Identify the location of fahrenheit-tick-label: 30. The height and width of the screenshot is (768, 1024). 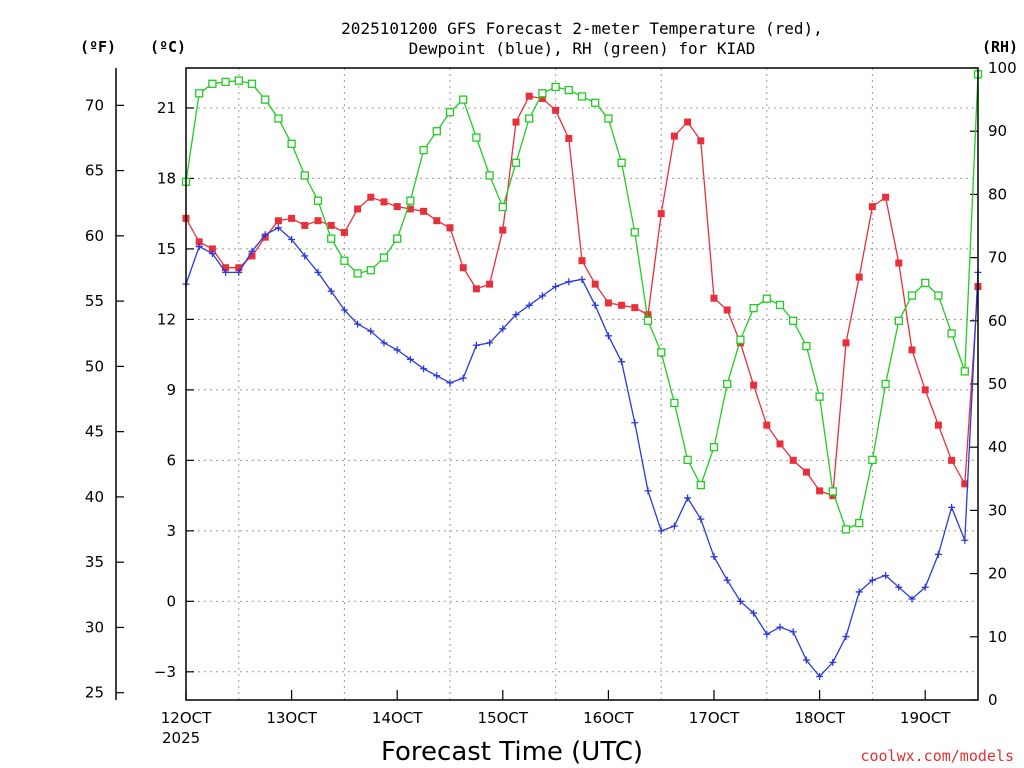
(94, 627).